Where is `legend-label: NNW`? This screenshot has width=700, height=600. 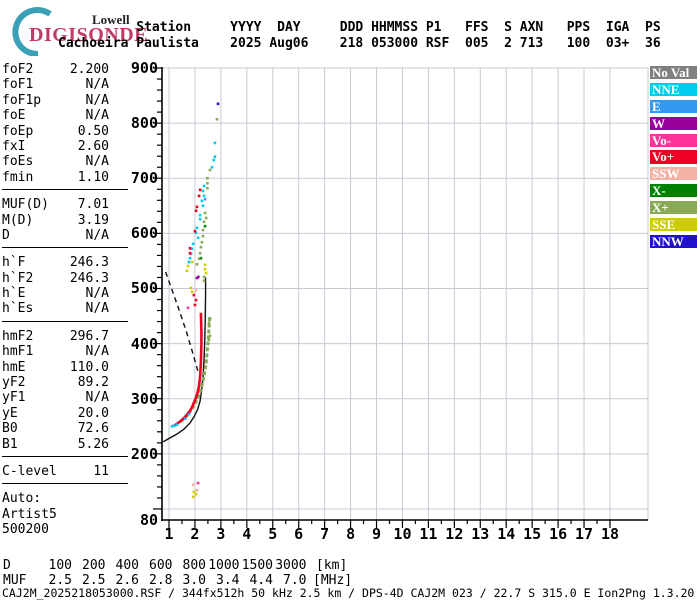
legend-label: NNW is located at coordinates (668, 241).